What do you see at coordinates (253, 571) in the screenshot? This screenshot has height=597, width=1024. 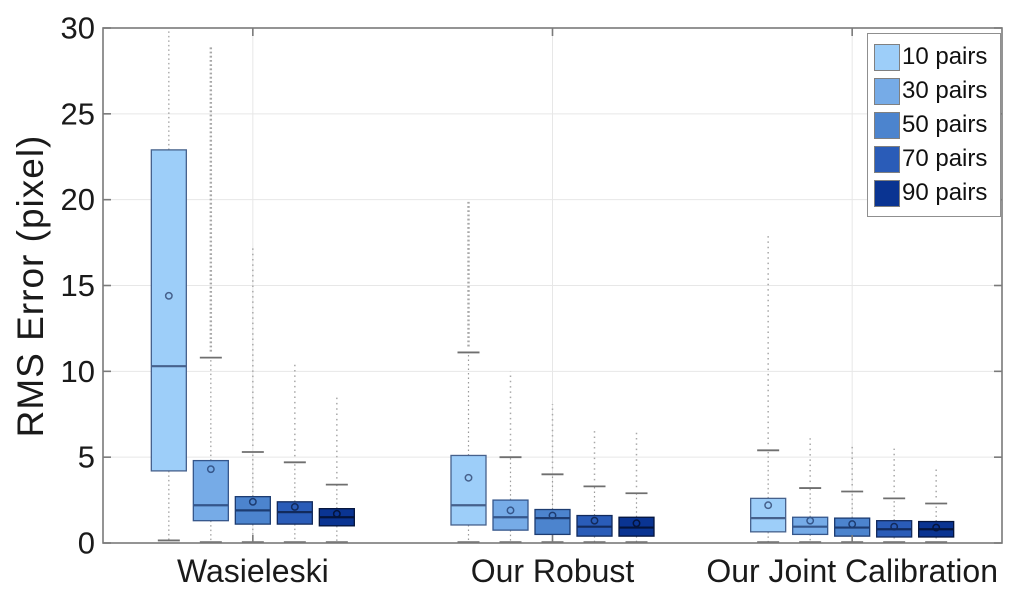 I see `x-tick-label: Wasieleski` at bounding box center [253, 571].